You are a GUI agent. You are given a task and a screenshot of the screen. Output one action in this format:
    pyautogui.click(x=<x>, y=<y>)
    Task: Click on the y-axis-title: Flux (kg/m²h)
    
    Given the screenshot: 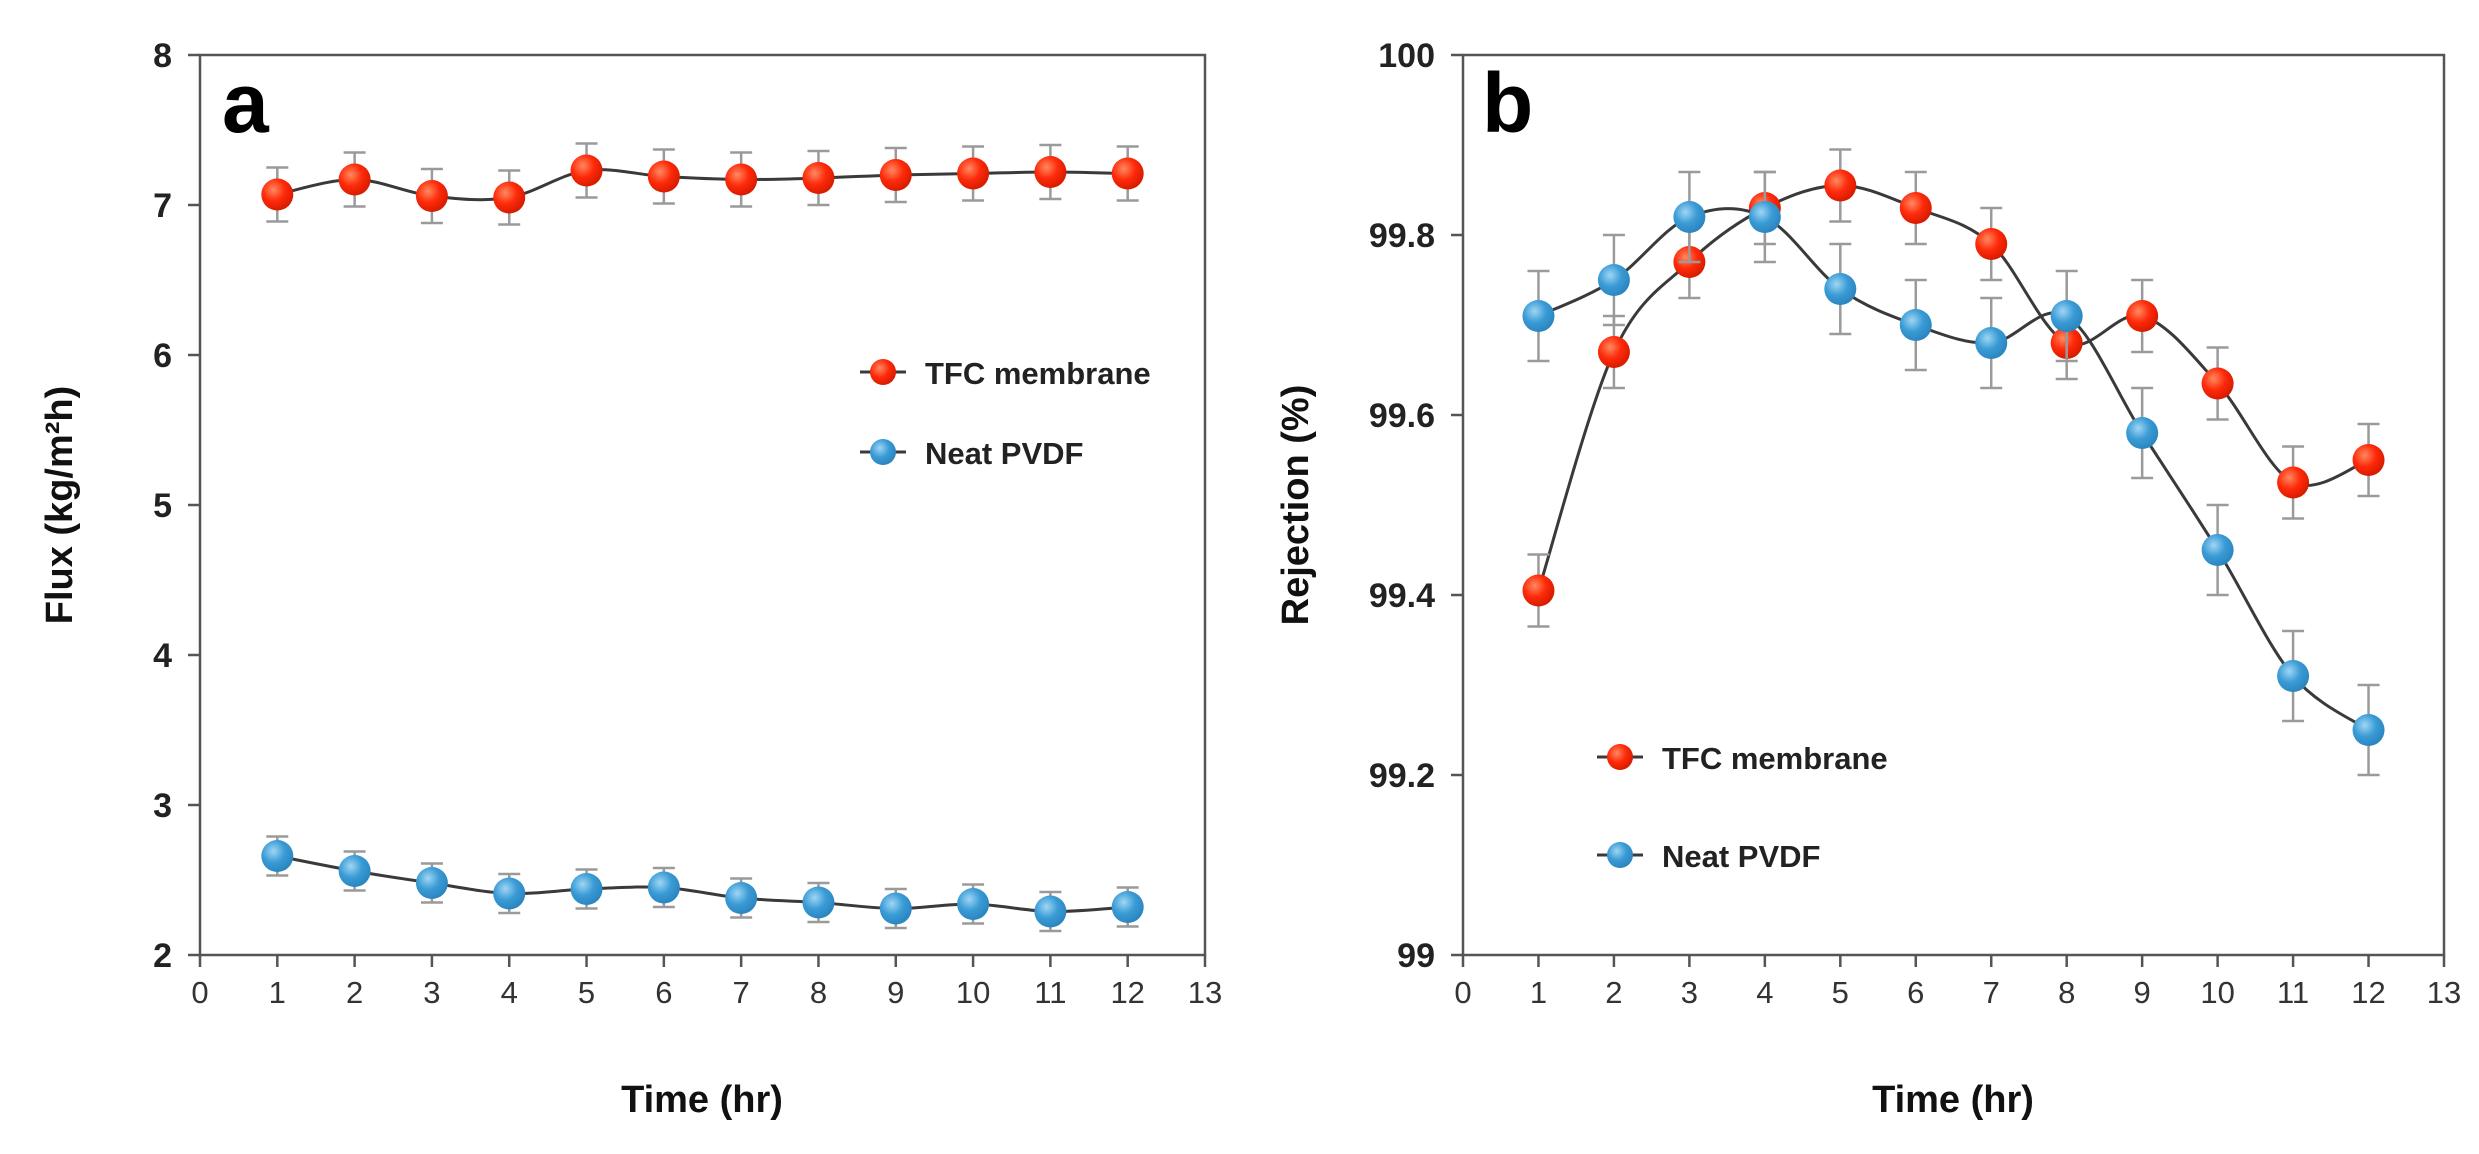 What is the action you would take?
    pyautogui.click(x=60, y=505)
    